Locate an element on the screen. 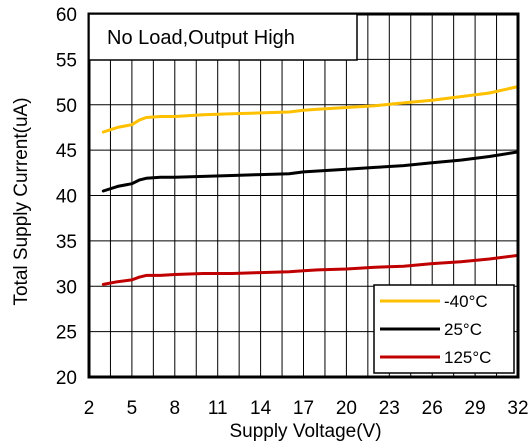 The image size is (532, 444). y-tick-label: 40 is located at coordinates (66, 197).